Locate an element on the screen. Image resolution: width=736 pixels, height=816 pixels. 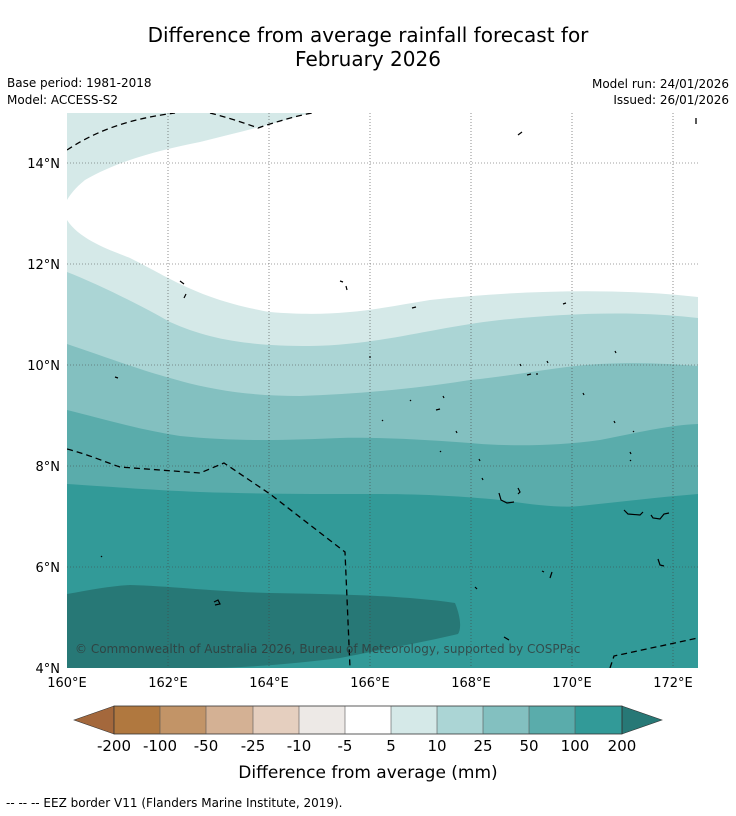
colorbar-tick: -5 is located at coordinates (345, 746).